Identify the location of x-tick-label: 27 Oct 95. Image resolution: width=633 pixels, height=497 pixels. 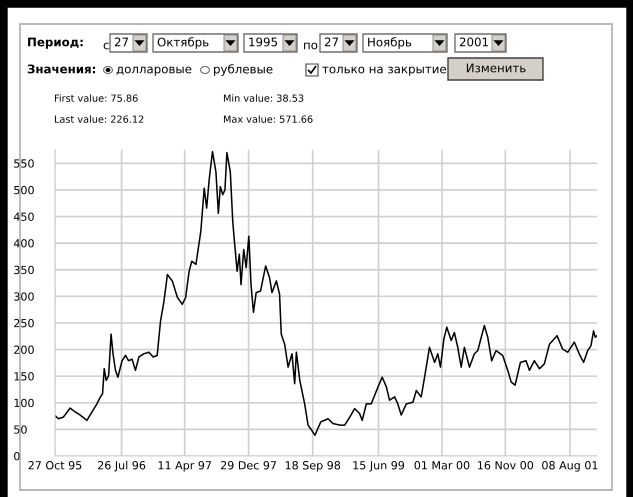
(55, 465).